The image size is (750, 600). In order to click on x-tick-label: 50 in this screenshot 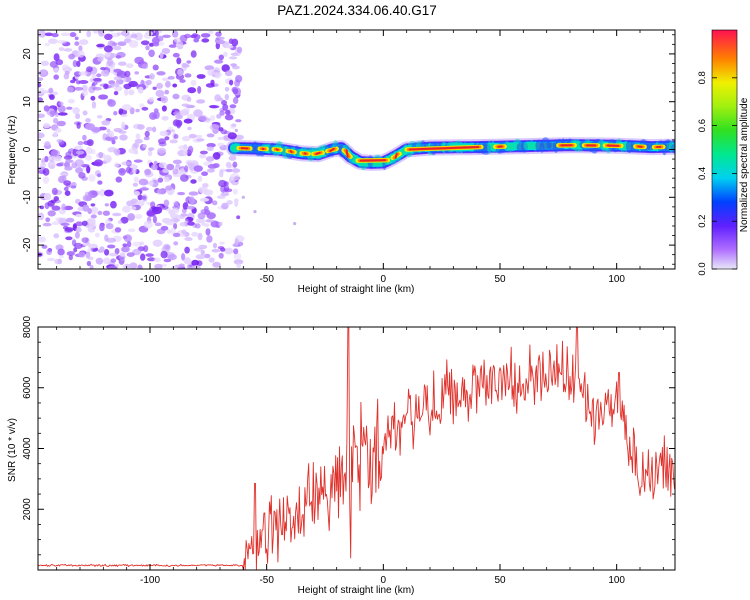, I will do `click(500, 279)`.